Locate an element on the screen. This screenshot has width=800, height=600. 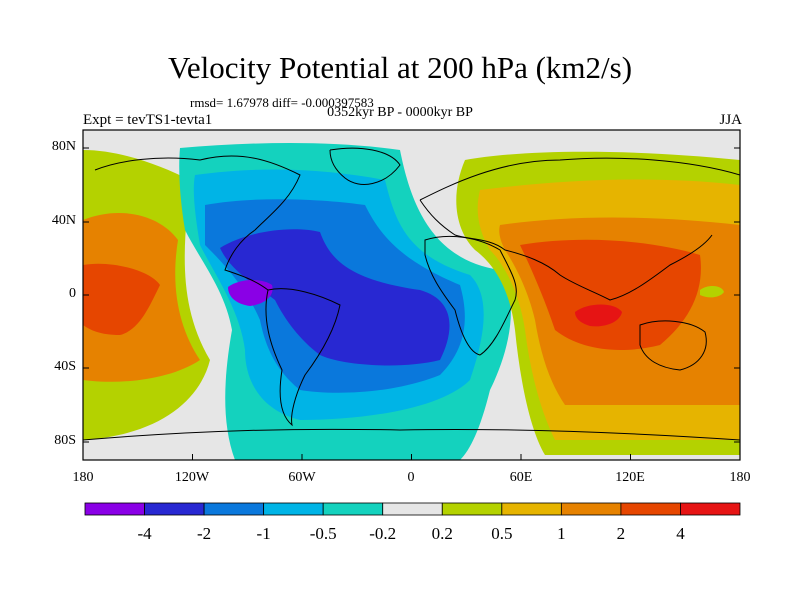
east-darkorange-region is located at coordinates (610, 294).